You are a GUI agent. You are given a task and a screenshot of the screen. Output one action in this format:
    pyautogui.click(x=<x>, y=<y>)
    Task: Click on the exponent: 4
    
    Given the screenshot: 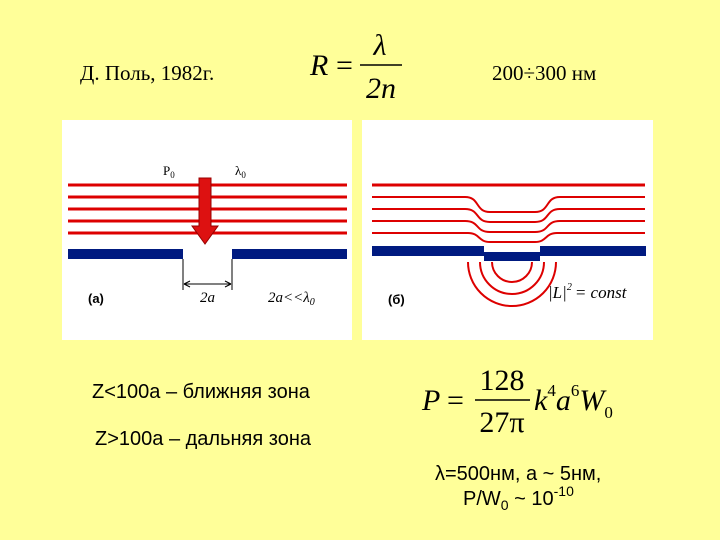 What is the action you would take?
    pyautogui.click(x=551, y=390)
    